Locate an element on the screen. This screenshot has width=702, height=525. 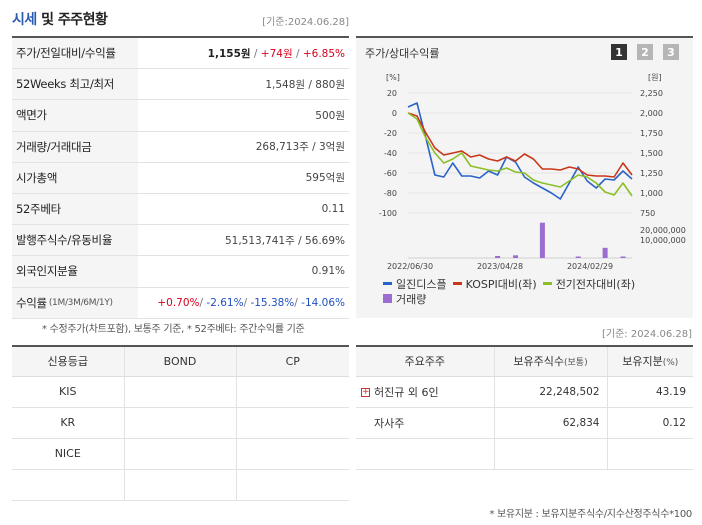
holder-pct is located at coordinates (650, 454).